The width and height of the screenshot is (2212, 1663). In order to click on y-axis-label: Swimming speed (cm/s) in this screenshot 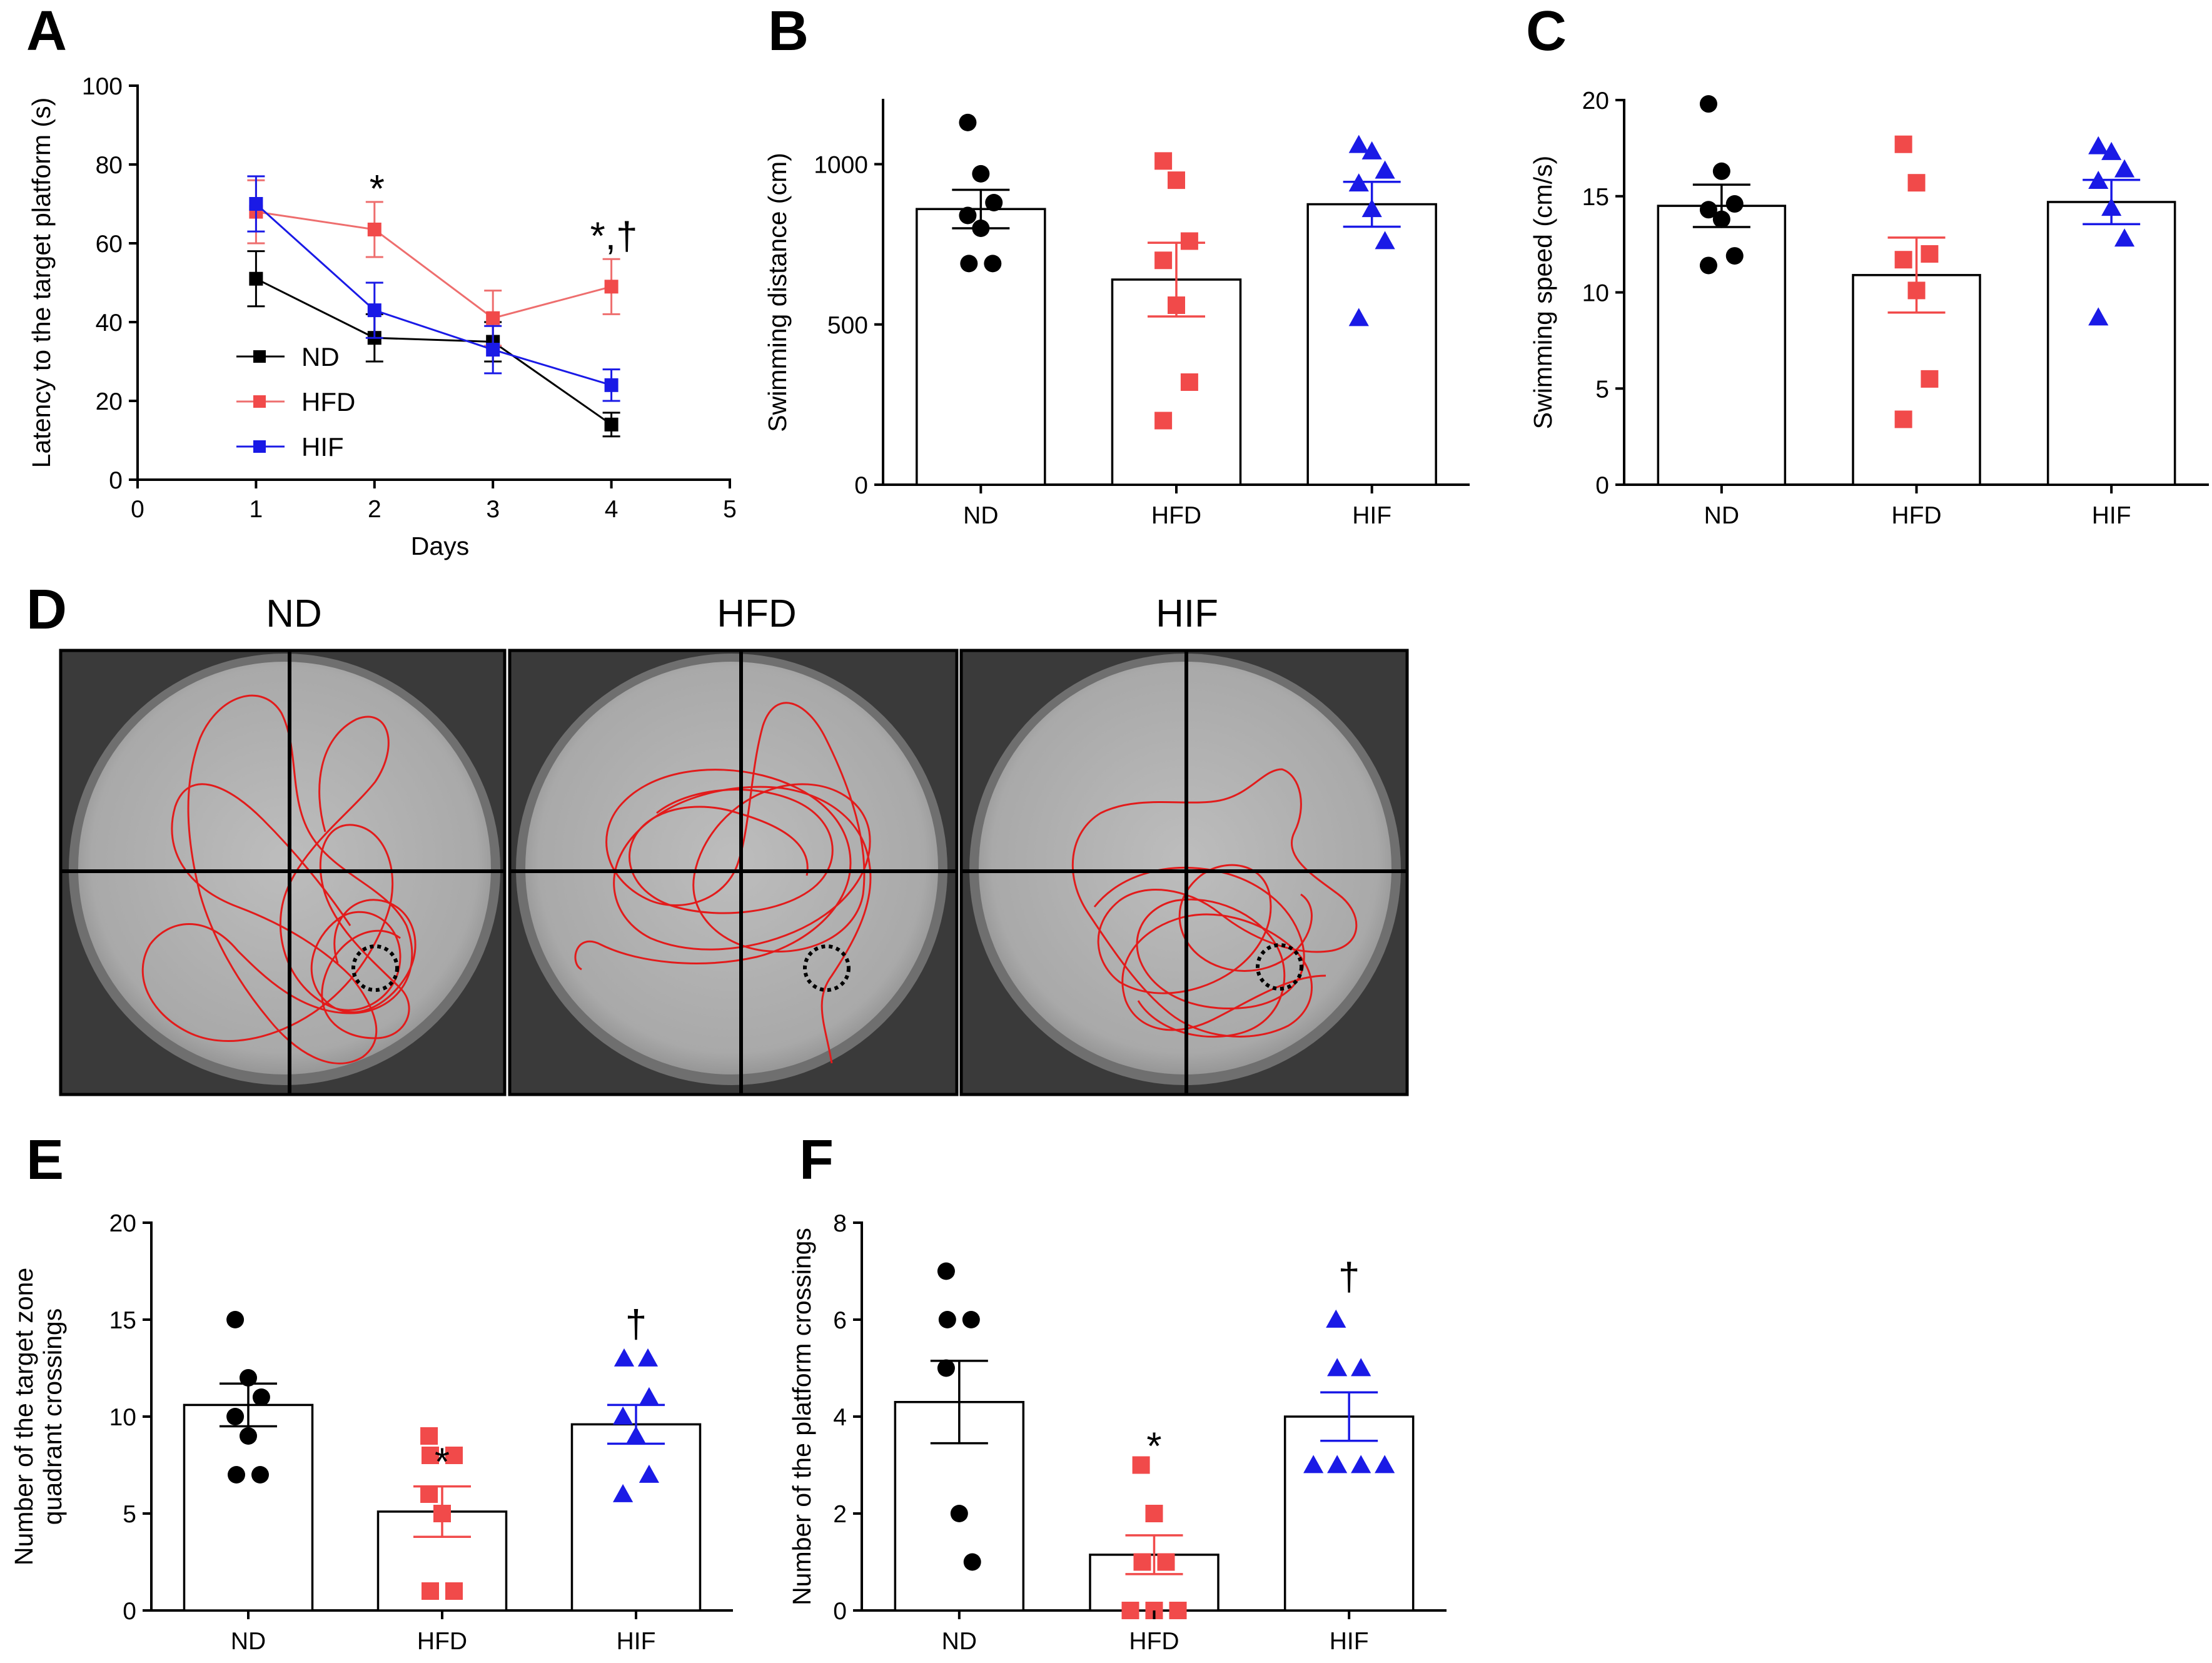, I will do `click(1542, 292)`.